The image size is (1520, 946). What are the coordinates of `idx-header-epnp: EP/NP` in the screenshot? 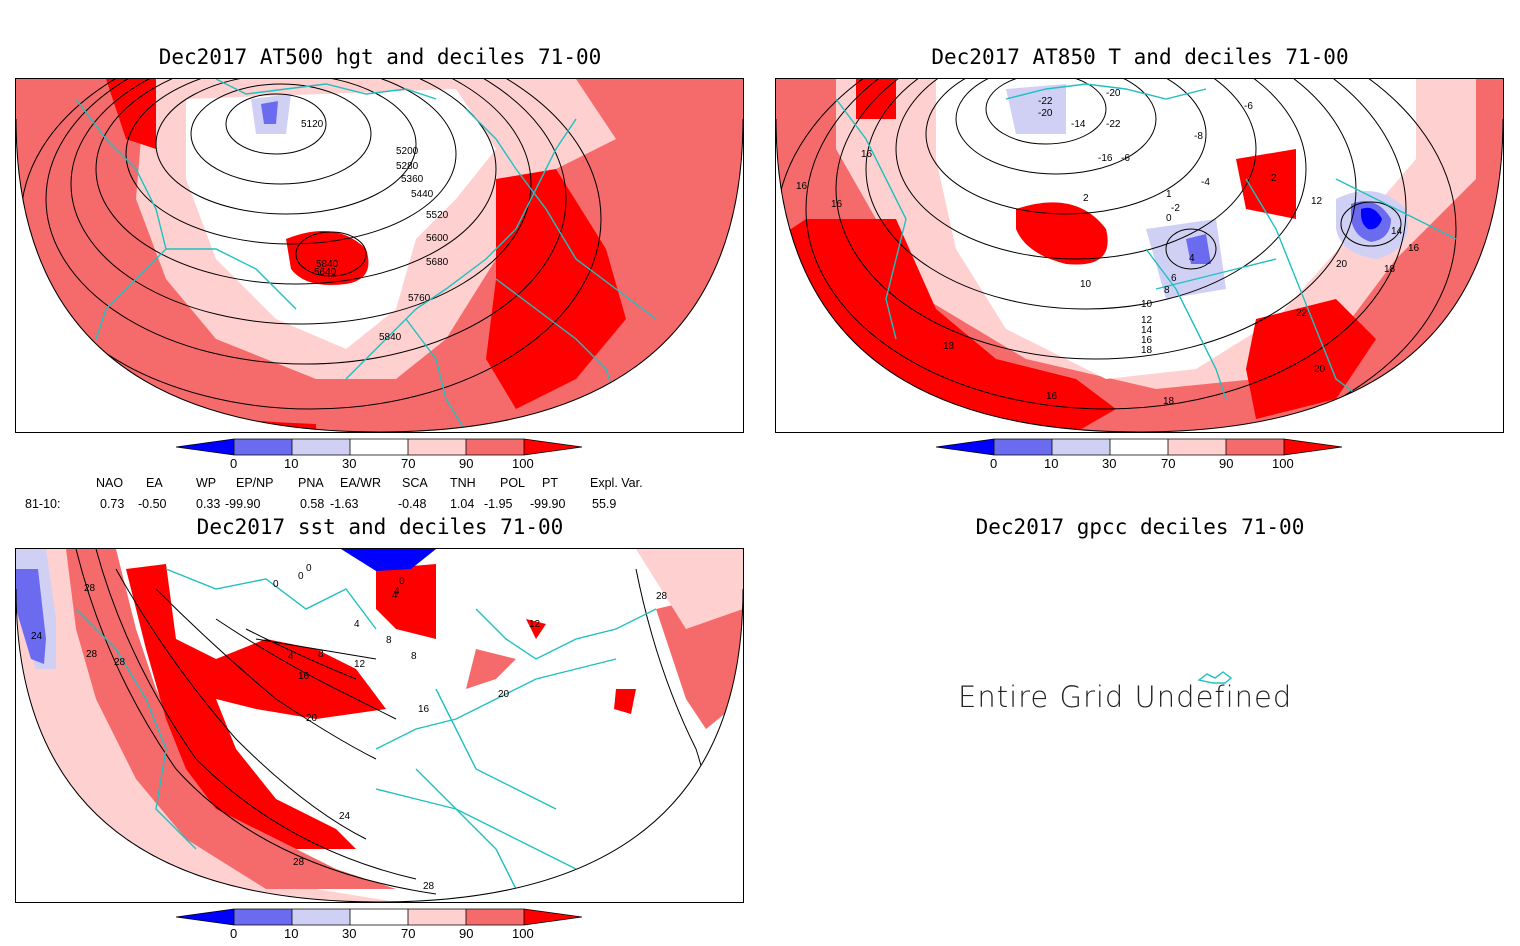 It's located at (255, 483).